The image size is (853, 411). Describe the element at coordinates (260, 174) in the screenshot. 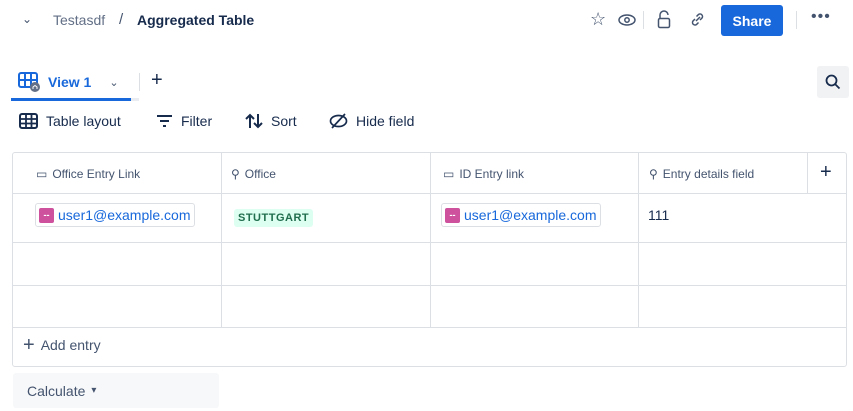

I see `column-label: Office` at that location.